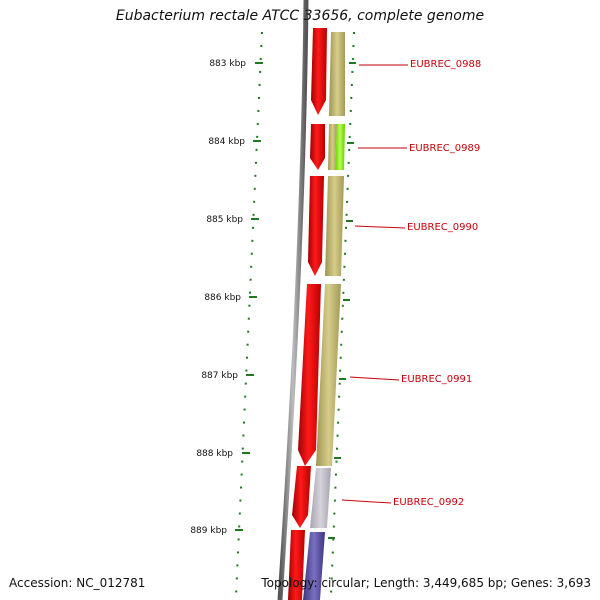 This screenshot has height=600, width=600. I want to click on tick-label: 883 kbp, so click(227, 64).